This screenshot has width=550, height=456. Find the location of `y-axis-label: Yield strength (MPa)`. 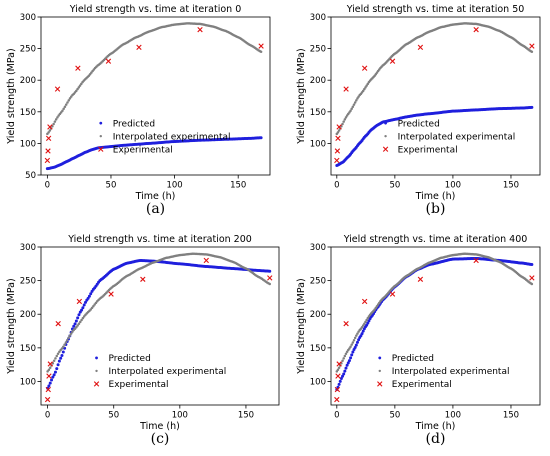

y-axis-label: Yield strength (MPa) is located at coordinates (301, 96).